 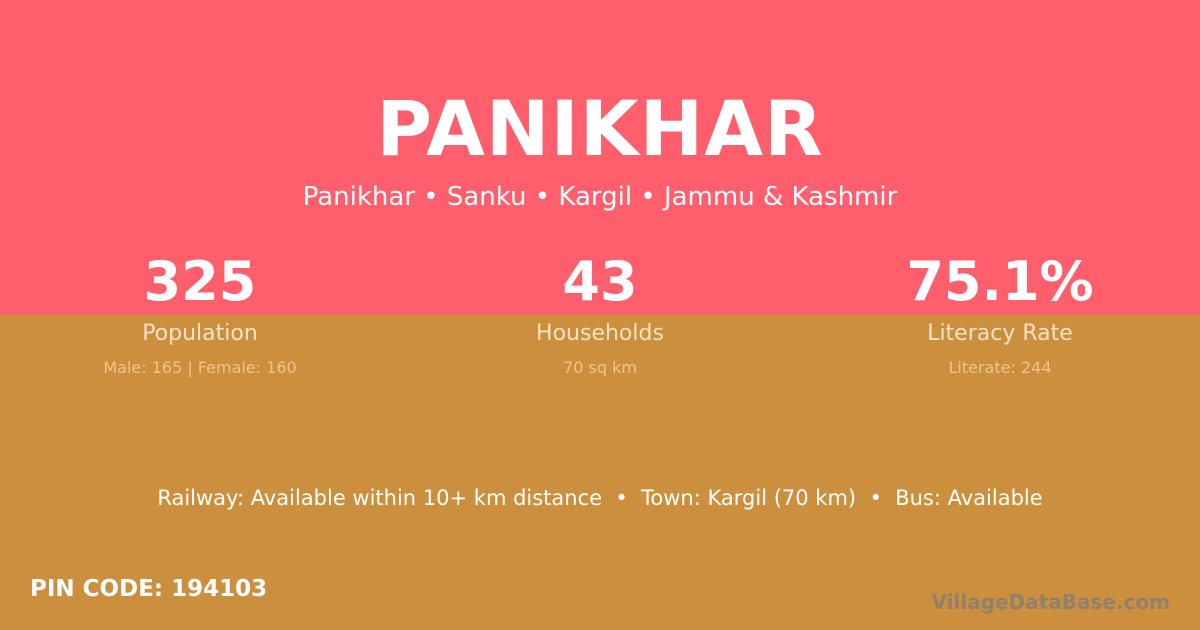 What do you see at coordinates (149, 589) in the screenshot?
I see `pin-code: PIN CODE: 194103` at bounding box center [149, 589].